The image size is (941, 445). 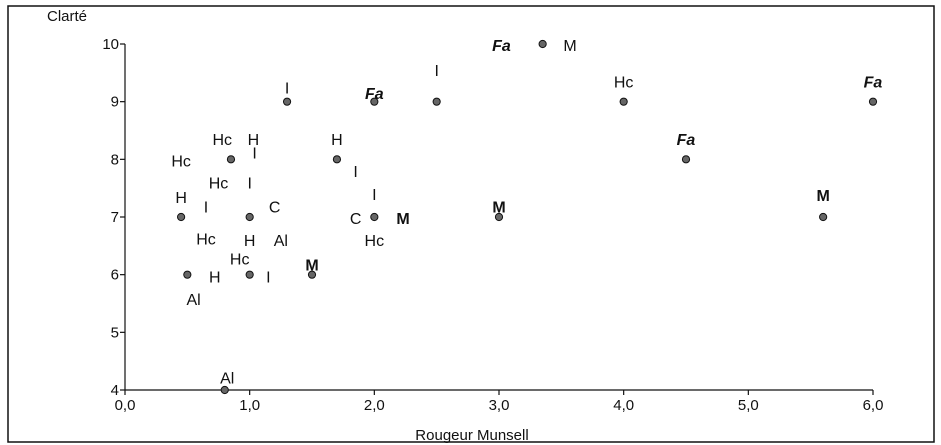 What do you see at coordinates (110, 44) in the screenshot?
I see `y-tick-label: 10` at bounding box center [110, 44].